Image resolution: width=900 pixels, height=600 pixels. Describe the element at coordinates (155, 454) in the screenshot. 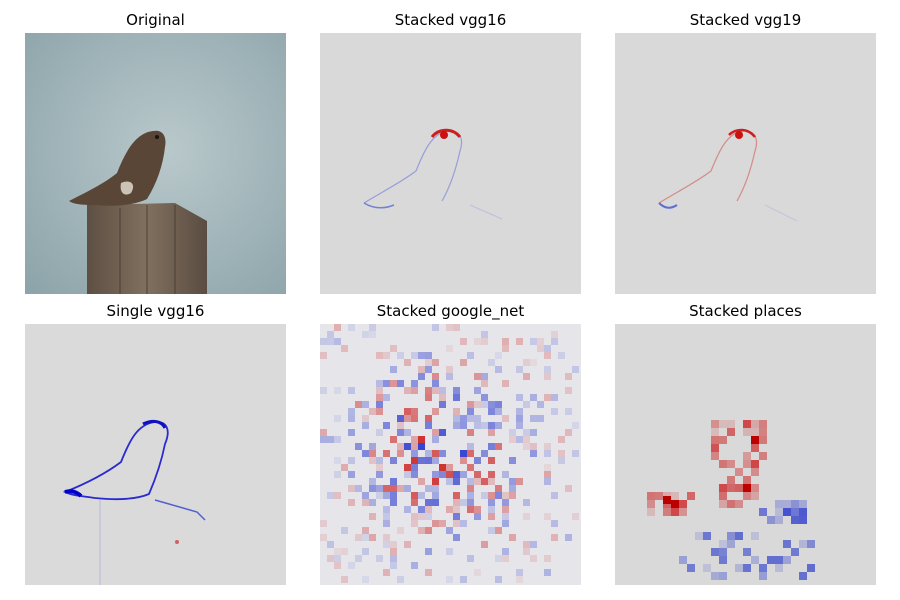

I see `saliency-map-single-vgg16` at that location.